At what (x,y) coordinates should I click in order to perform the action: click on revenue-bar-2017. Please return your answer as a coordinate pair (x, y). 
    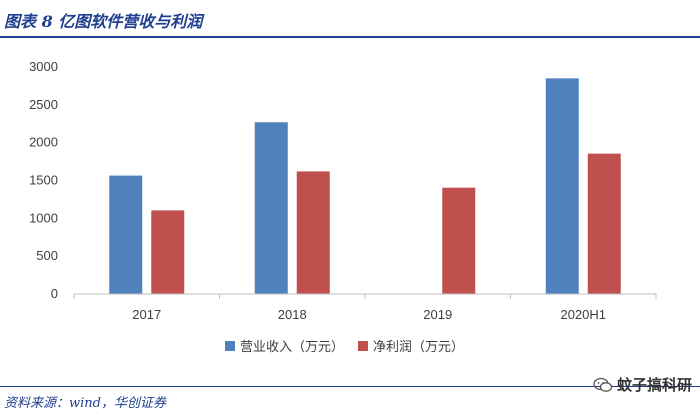
    Looking at the image, I should click on (126, 234).